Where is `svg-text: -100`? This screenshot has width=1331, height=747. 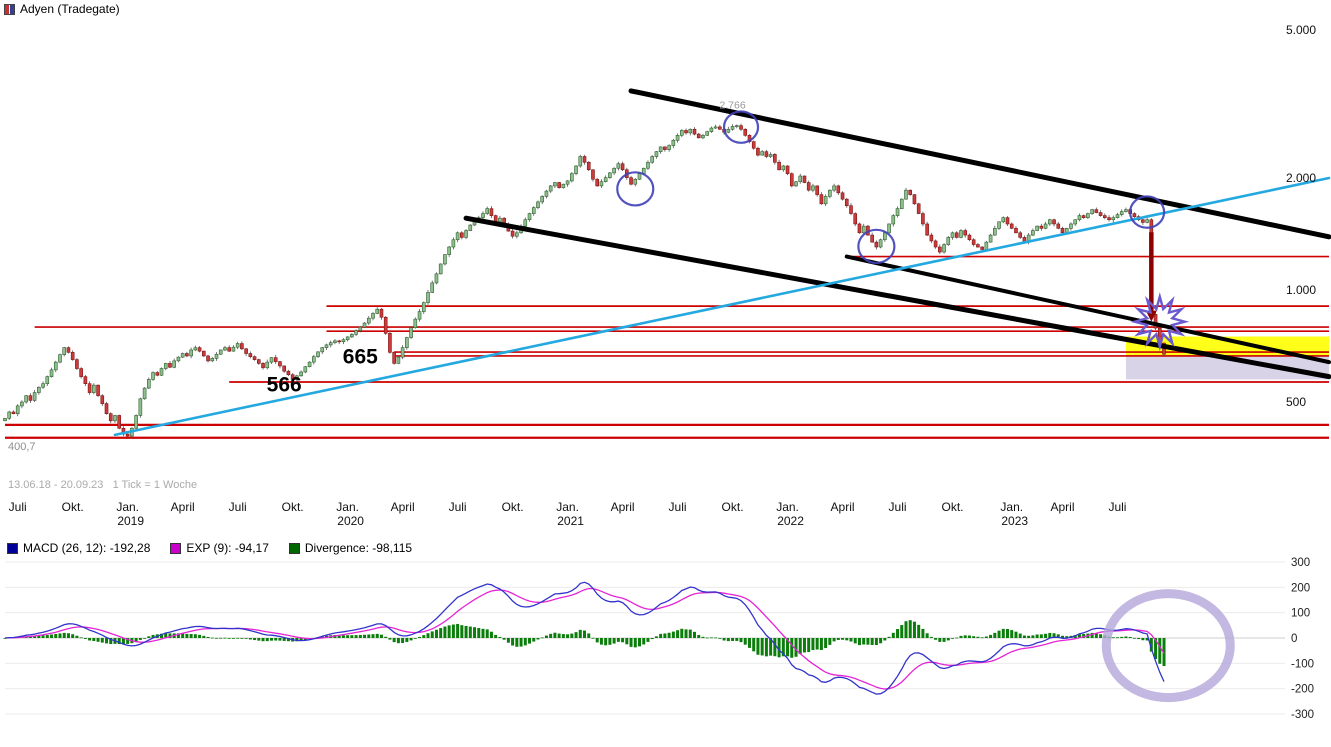
svg-text: -100 is located at coordinates (1302, 664).